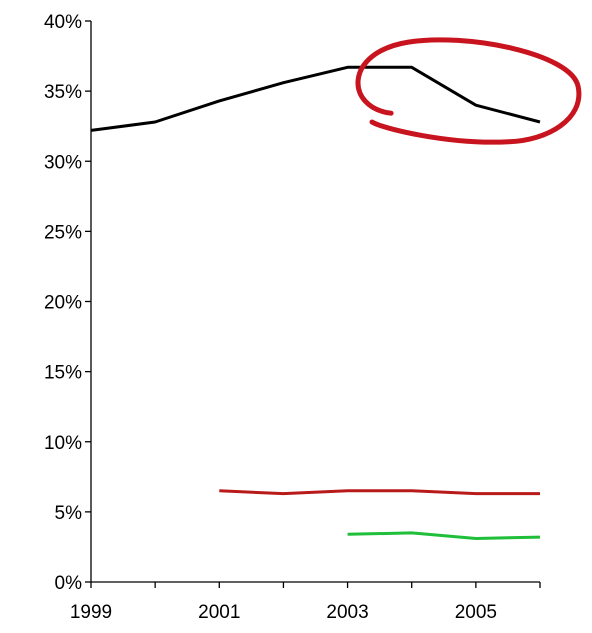 This screenshot has height=633, width=592. I want to click on y-tick-label: 0%, so click(69, 583).